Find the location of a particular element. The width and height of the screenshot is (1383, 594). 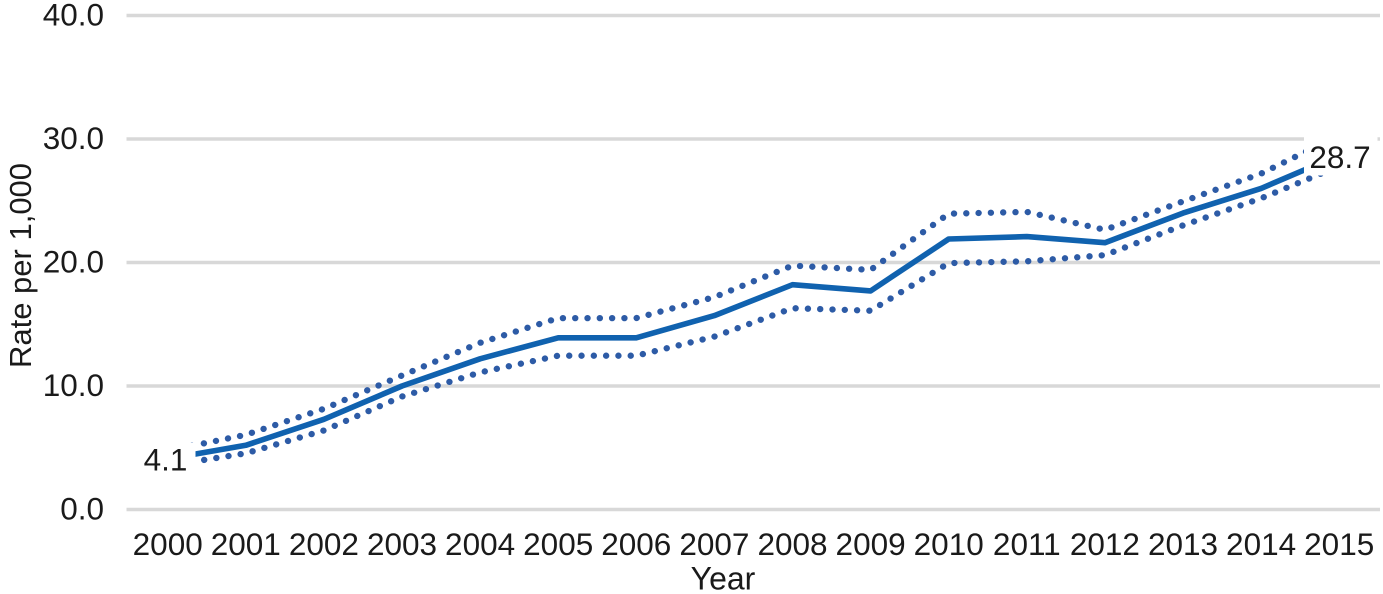

svg-text: 2005 is located at coordinates (558, 544).